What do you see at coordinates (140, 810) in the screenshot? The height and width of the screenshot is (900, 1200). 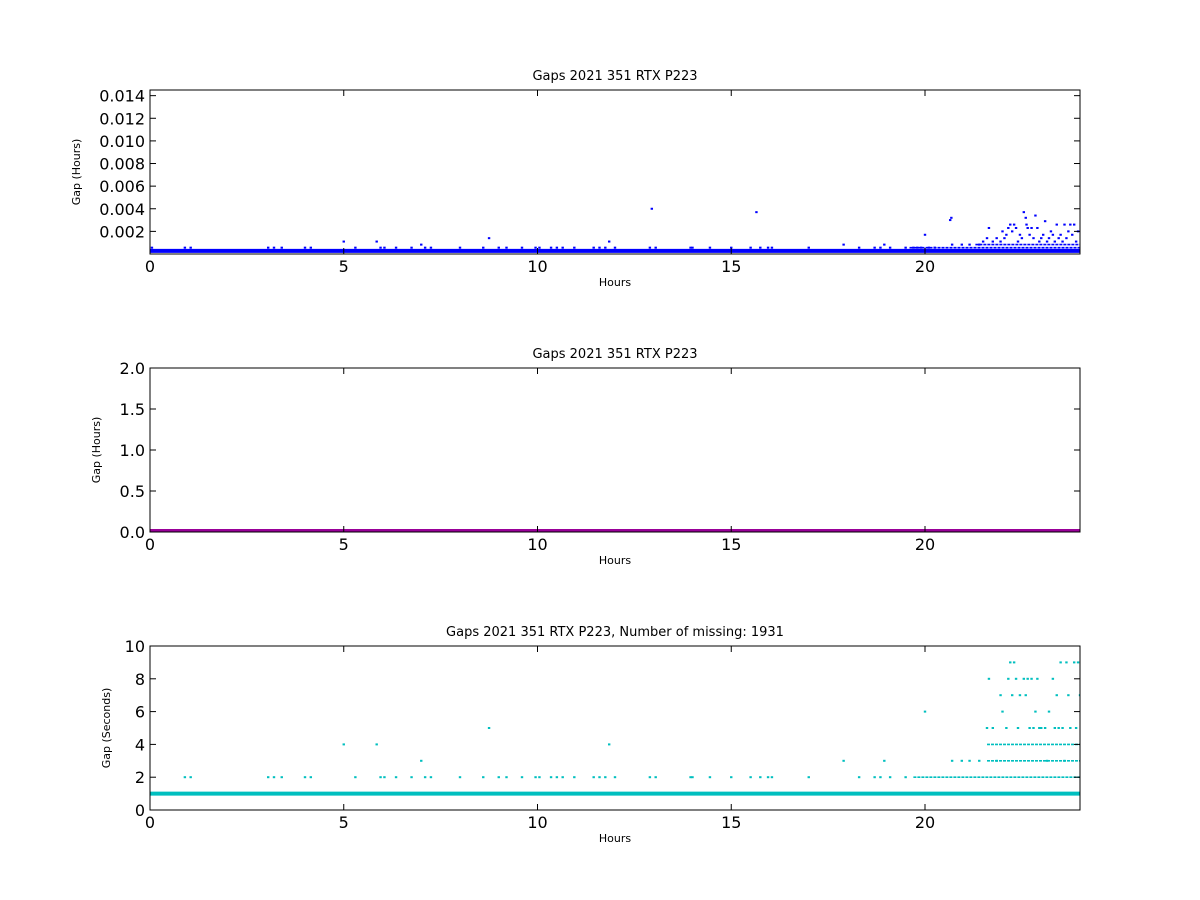 I see `y-tick-label: 0` at bounding box center [140, 810].